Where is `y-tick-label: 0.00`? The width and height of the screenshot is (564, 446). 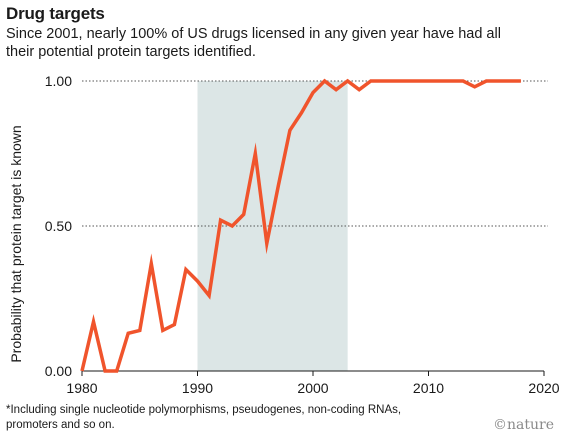 y-tick-label: 0.00 is located at coordinates (58, 371).